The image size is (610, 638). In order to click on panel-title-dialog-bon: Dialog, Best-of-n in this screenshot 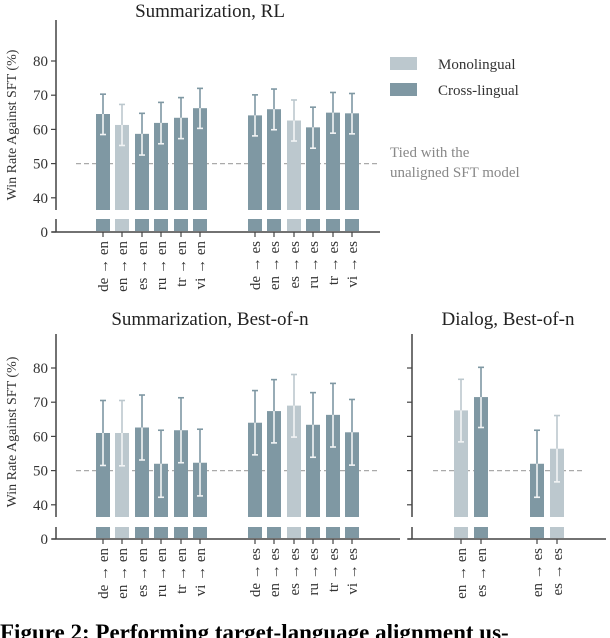, I will do `click(508, 319)`.